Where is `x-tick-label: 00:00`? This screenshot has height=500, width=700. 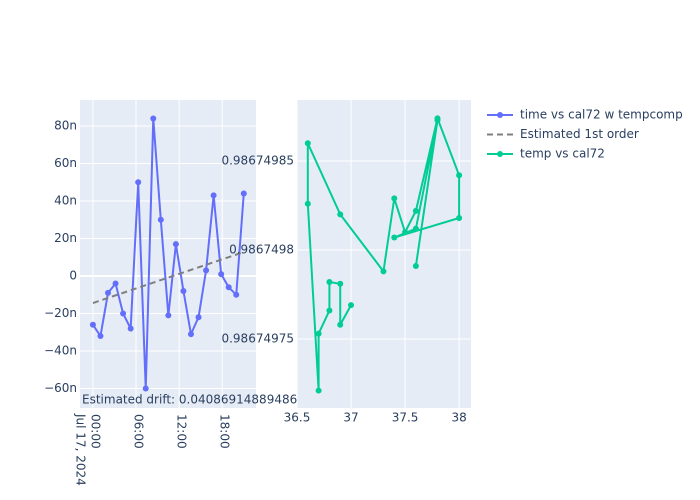
x-tick-label: 00:00 is located at coordinates (95, 431).